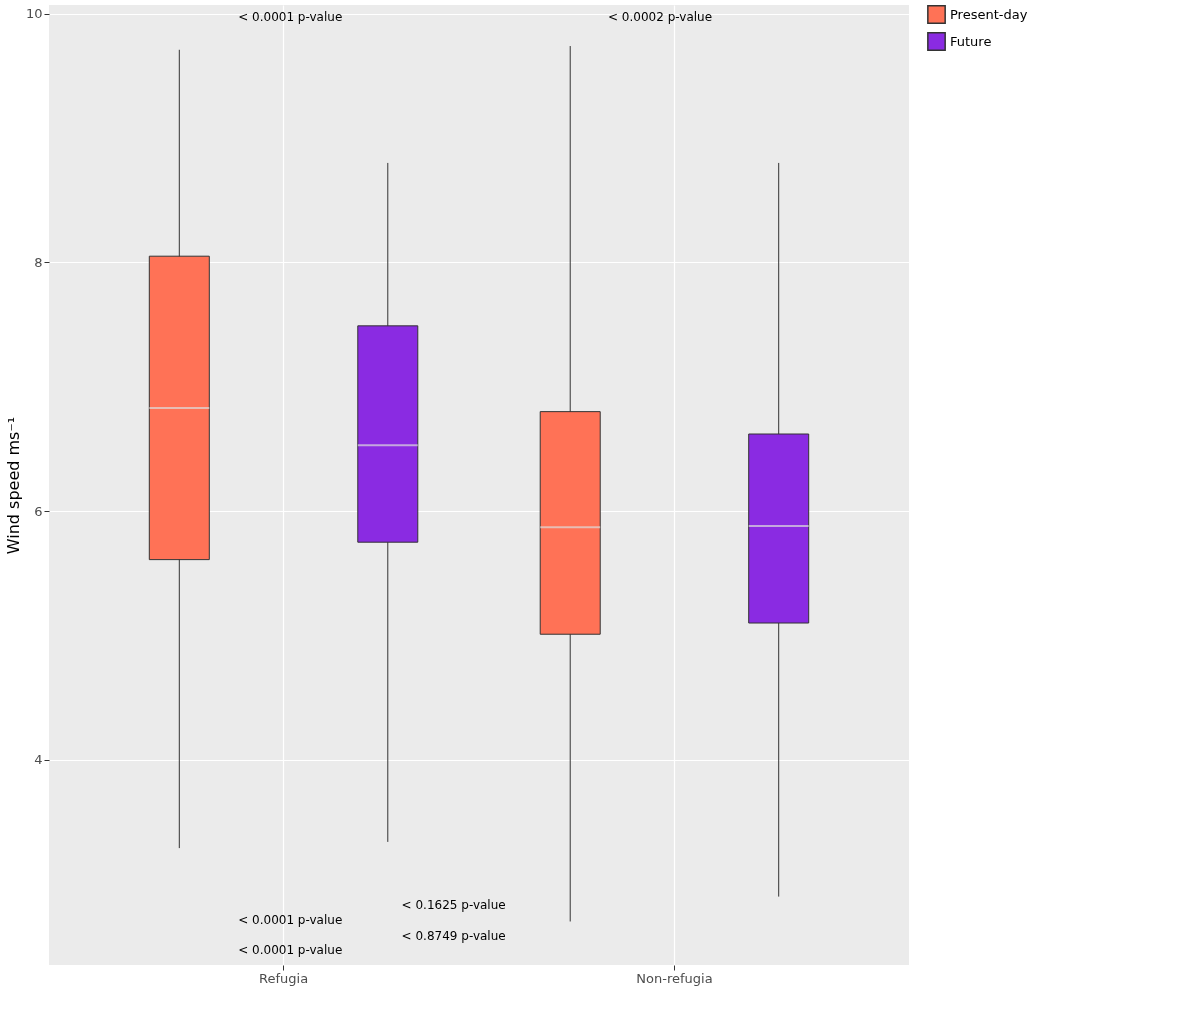 The height and width of the screenshot is (1036, 1192). What do you see at coordinates (38, 511) in the screenshot?
I see `y-tick-label: 6` at bounding box center [38, 511].